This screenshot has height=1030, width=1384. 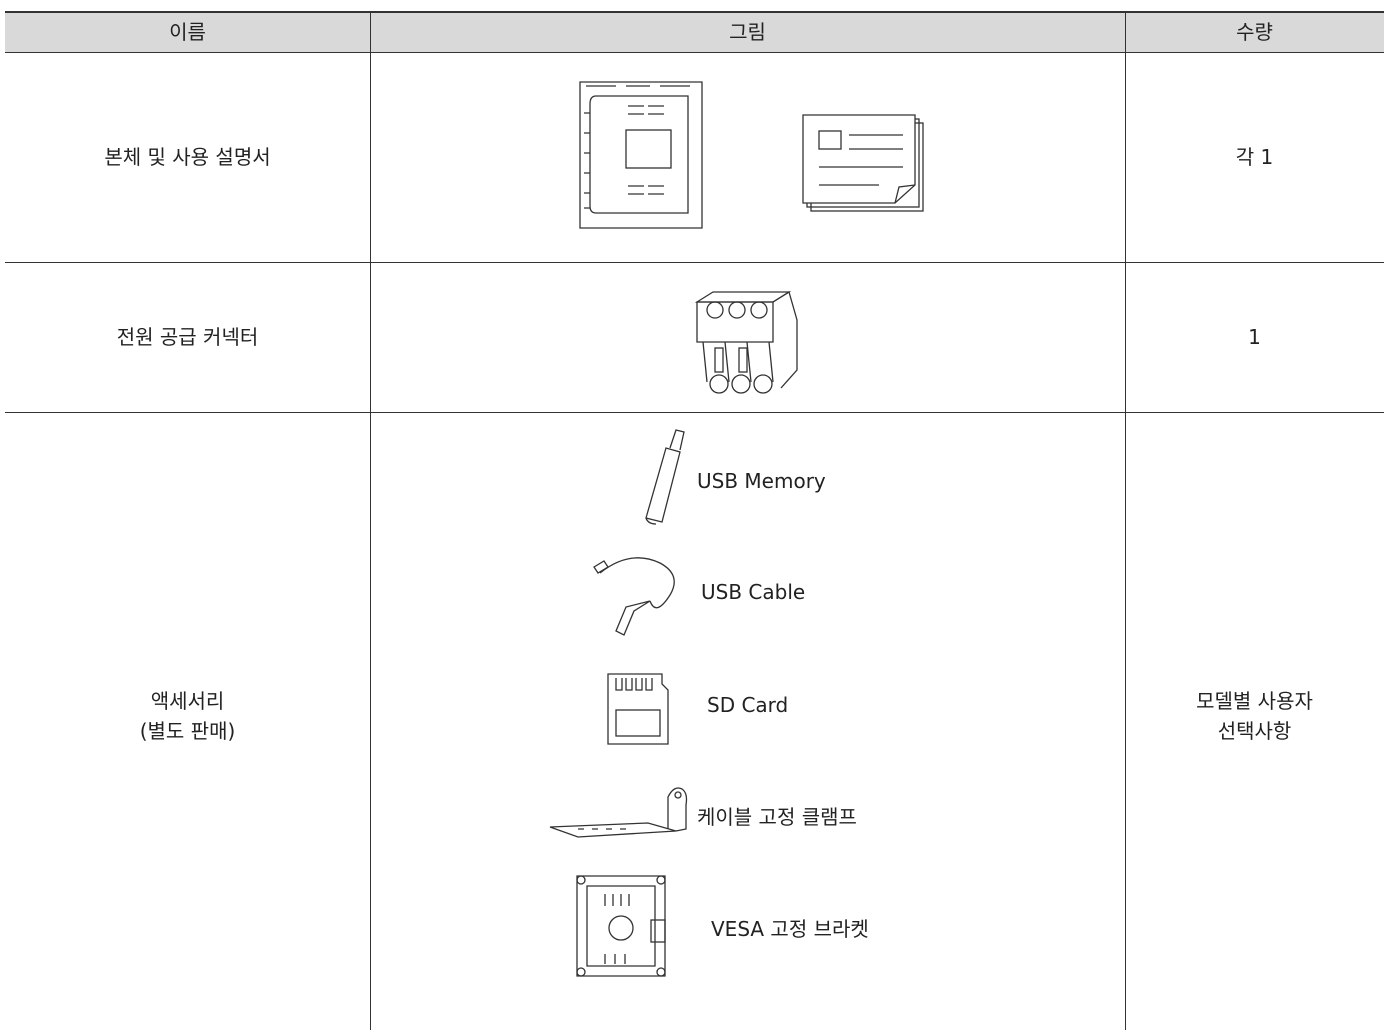 What do you see at coordinates (618, 812) in the screenshot?
I see `cable-clamp-icon` at bounding box center [618, 812].